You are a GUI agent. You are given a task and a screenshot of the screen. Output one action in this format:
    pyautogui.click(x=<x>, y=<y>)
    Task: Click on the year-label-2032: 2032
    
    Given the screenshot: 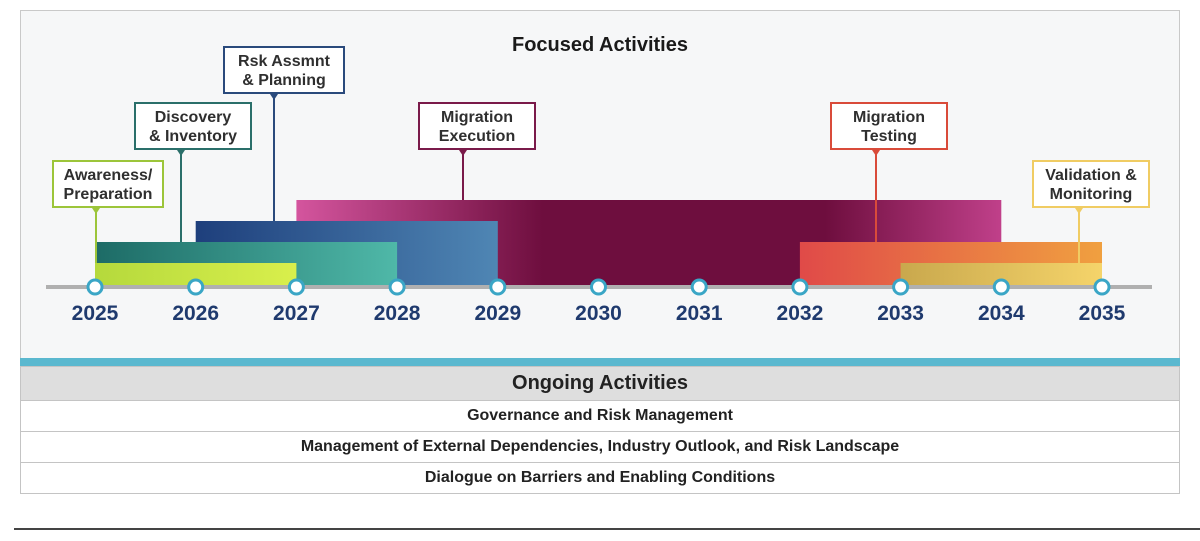 What is the action you would take?
    pyautogui.click(x=800, y=313)
    